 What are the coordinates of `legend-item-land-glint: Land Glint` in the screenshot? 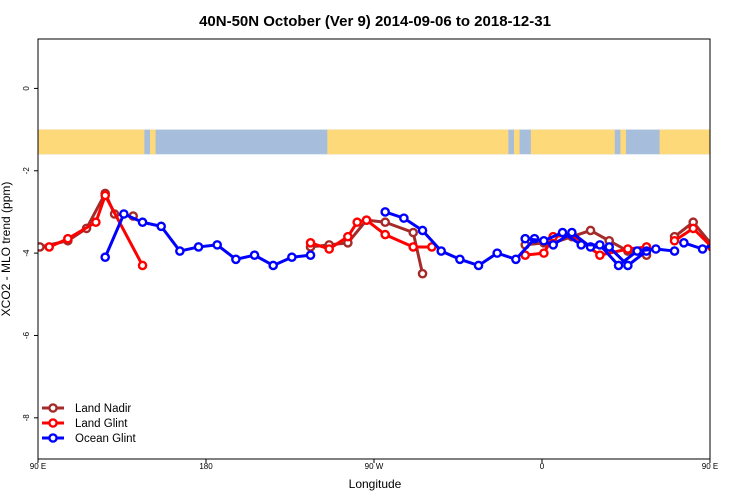 It's located at (85, 424).